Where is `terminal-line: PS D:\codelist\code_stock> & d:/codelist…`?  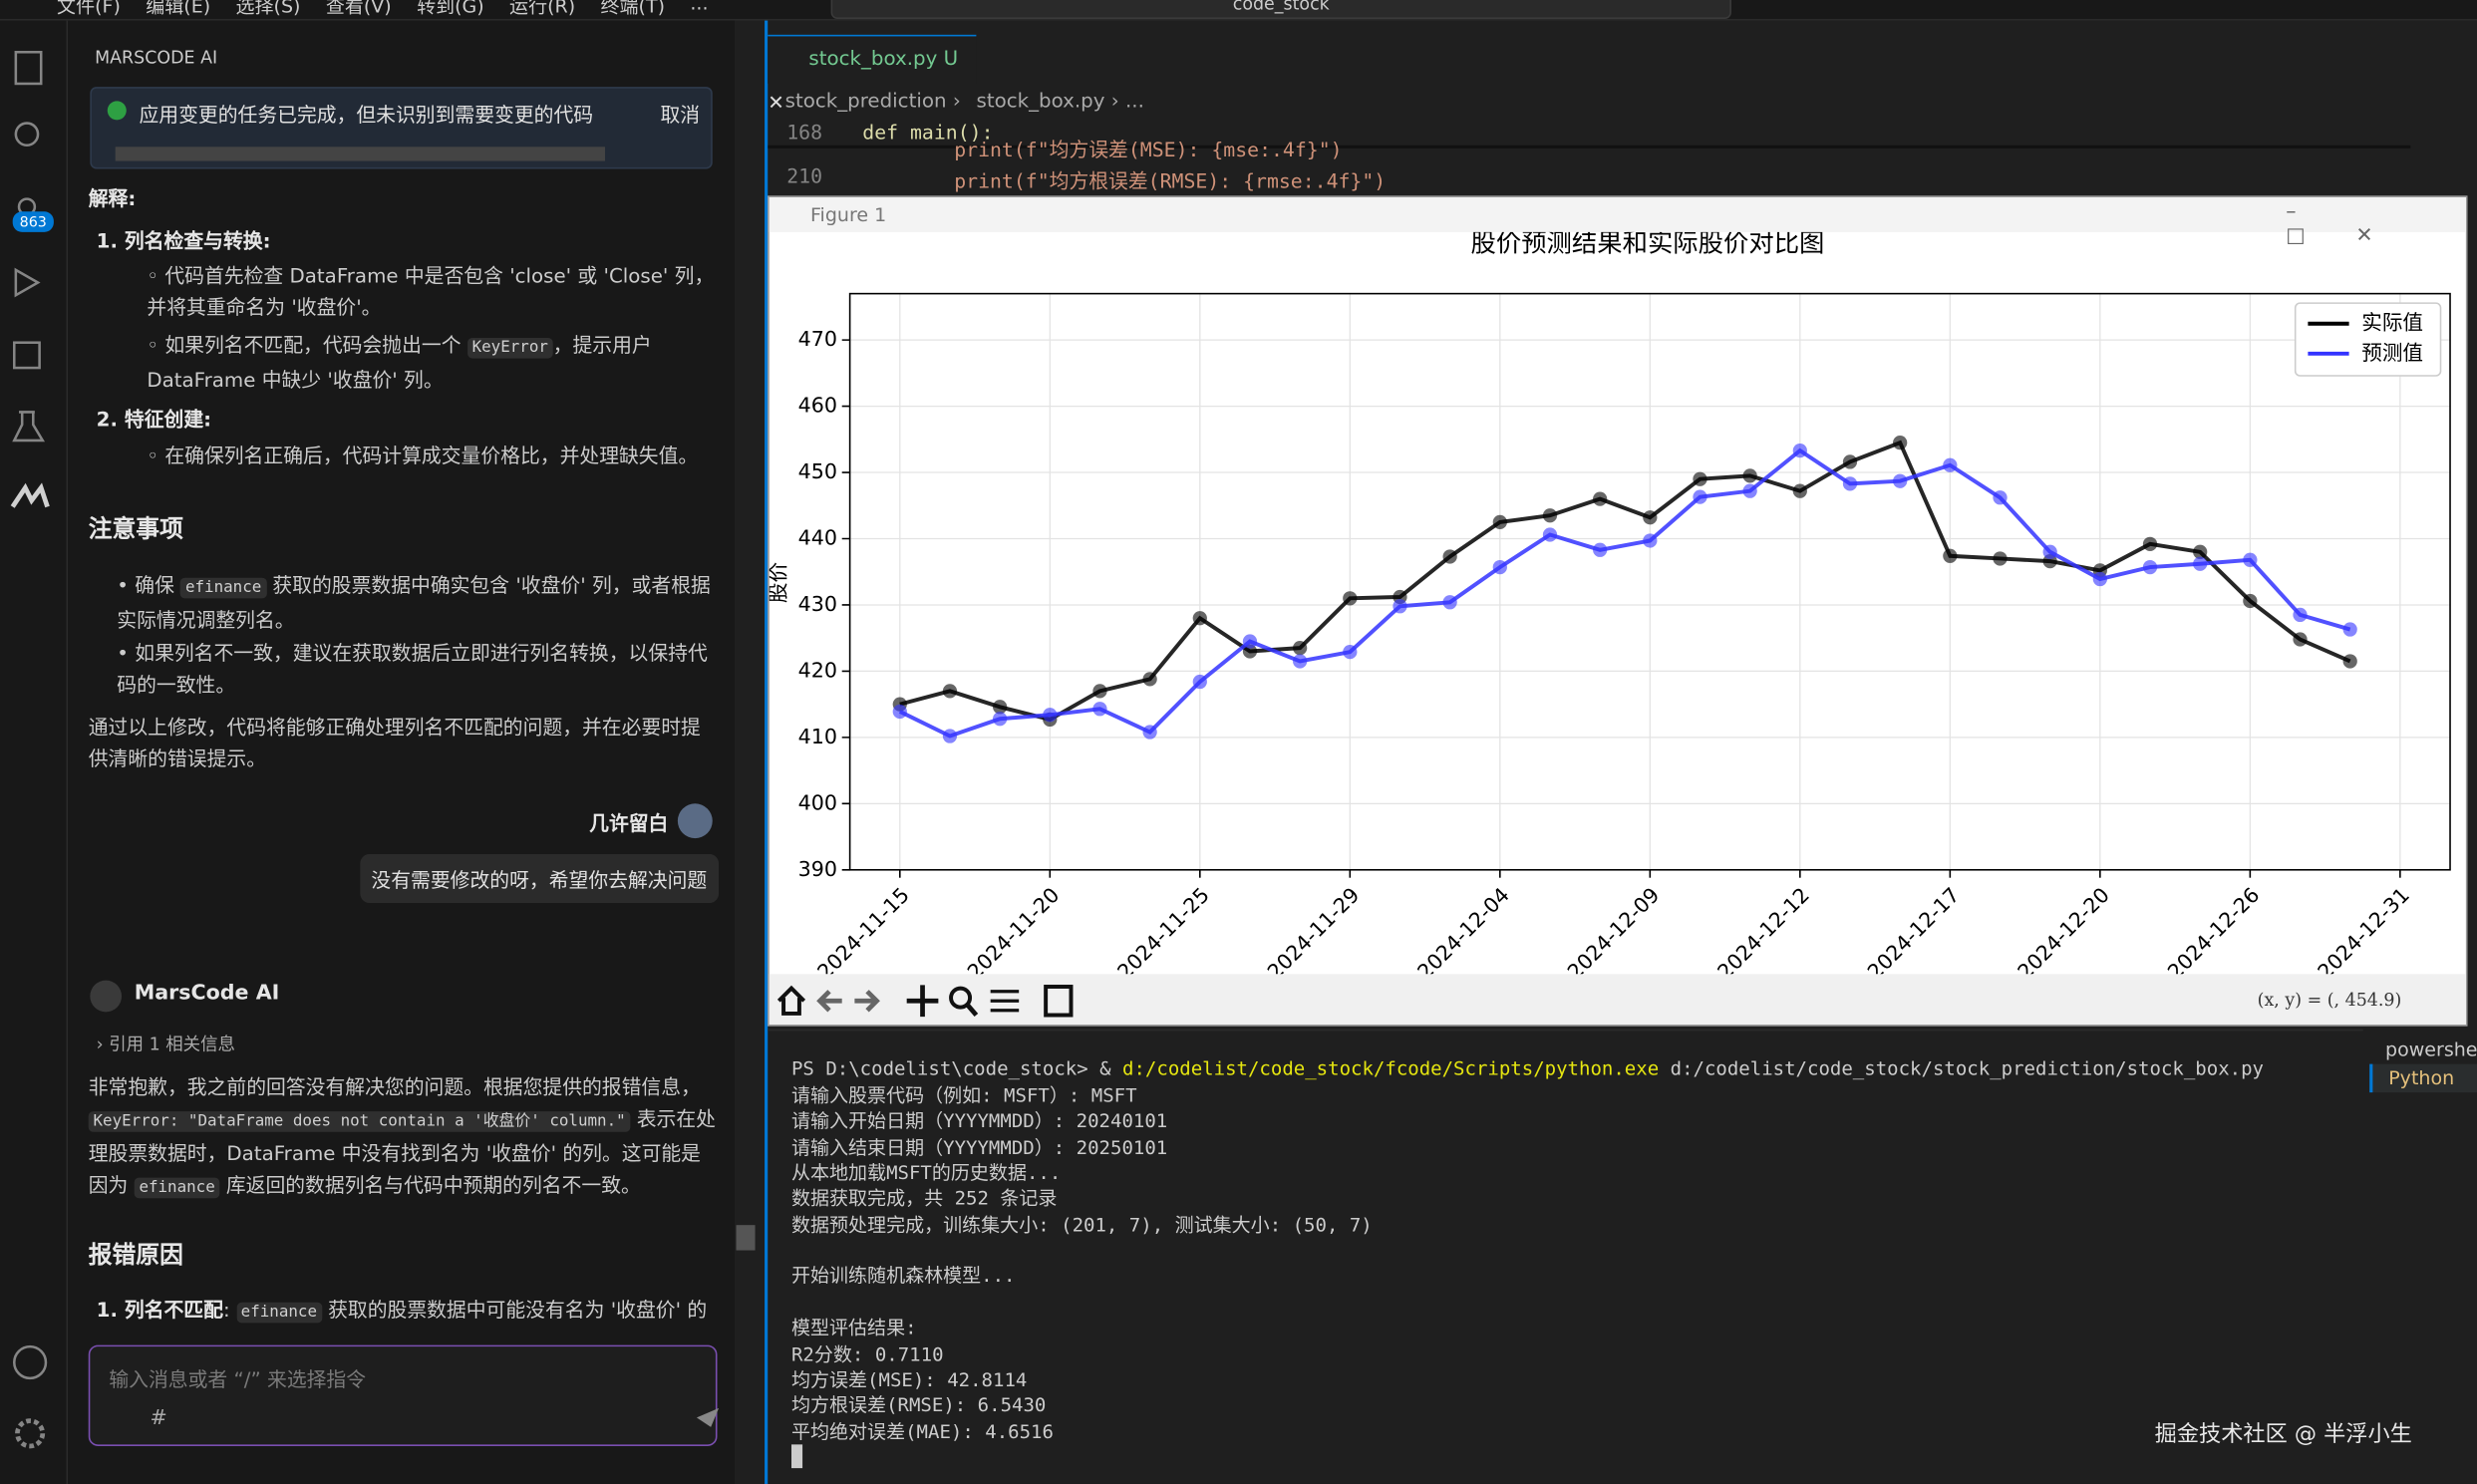
terminal-line: PS D:\codelist\code_stock> & d:/codelist… is located at coordinates (1527, 1068).